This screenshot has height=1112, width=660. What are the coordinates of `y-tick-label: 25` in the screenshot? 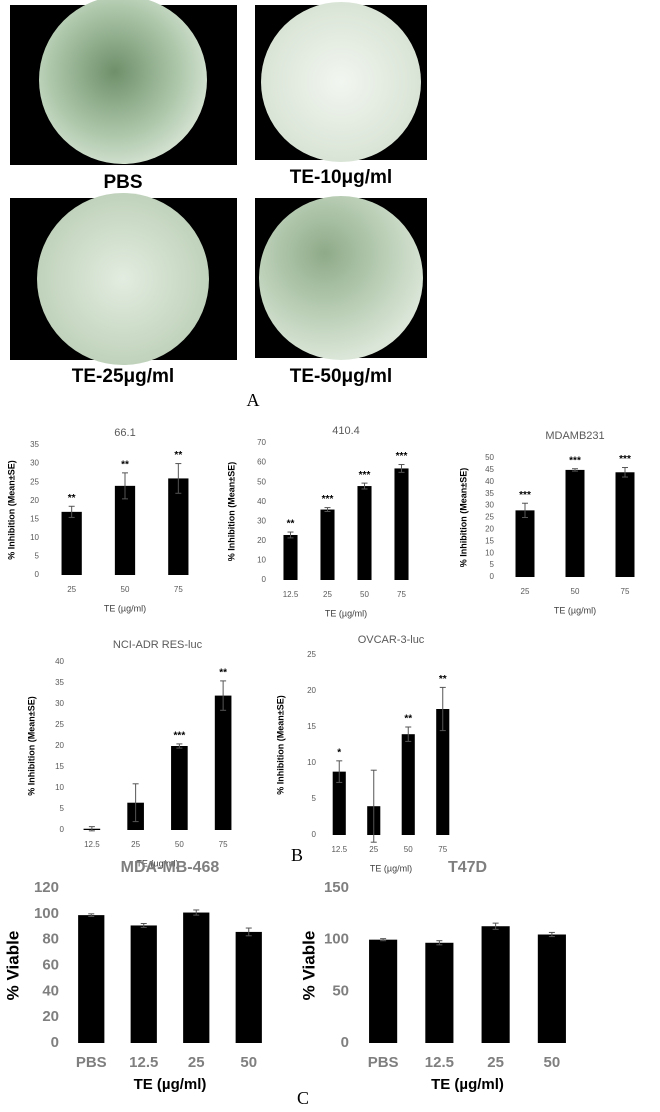 It's located at (34, 481).